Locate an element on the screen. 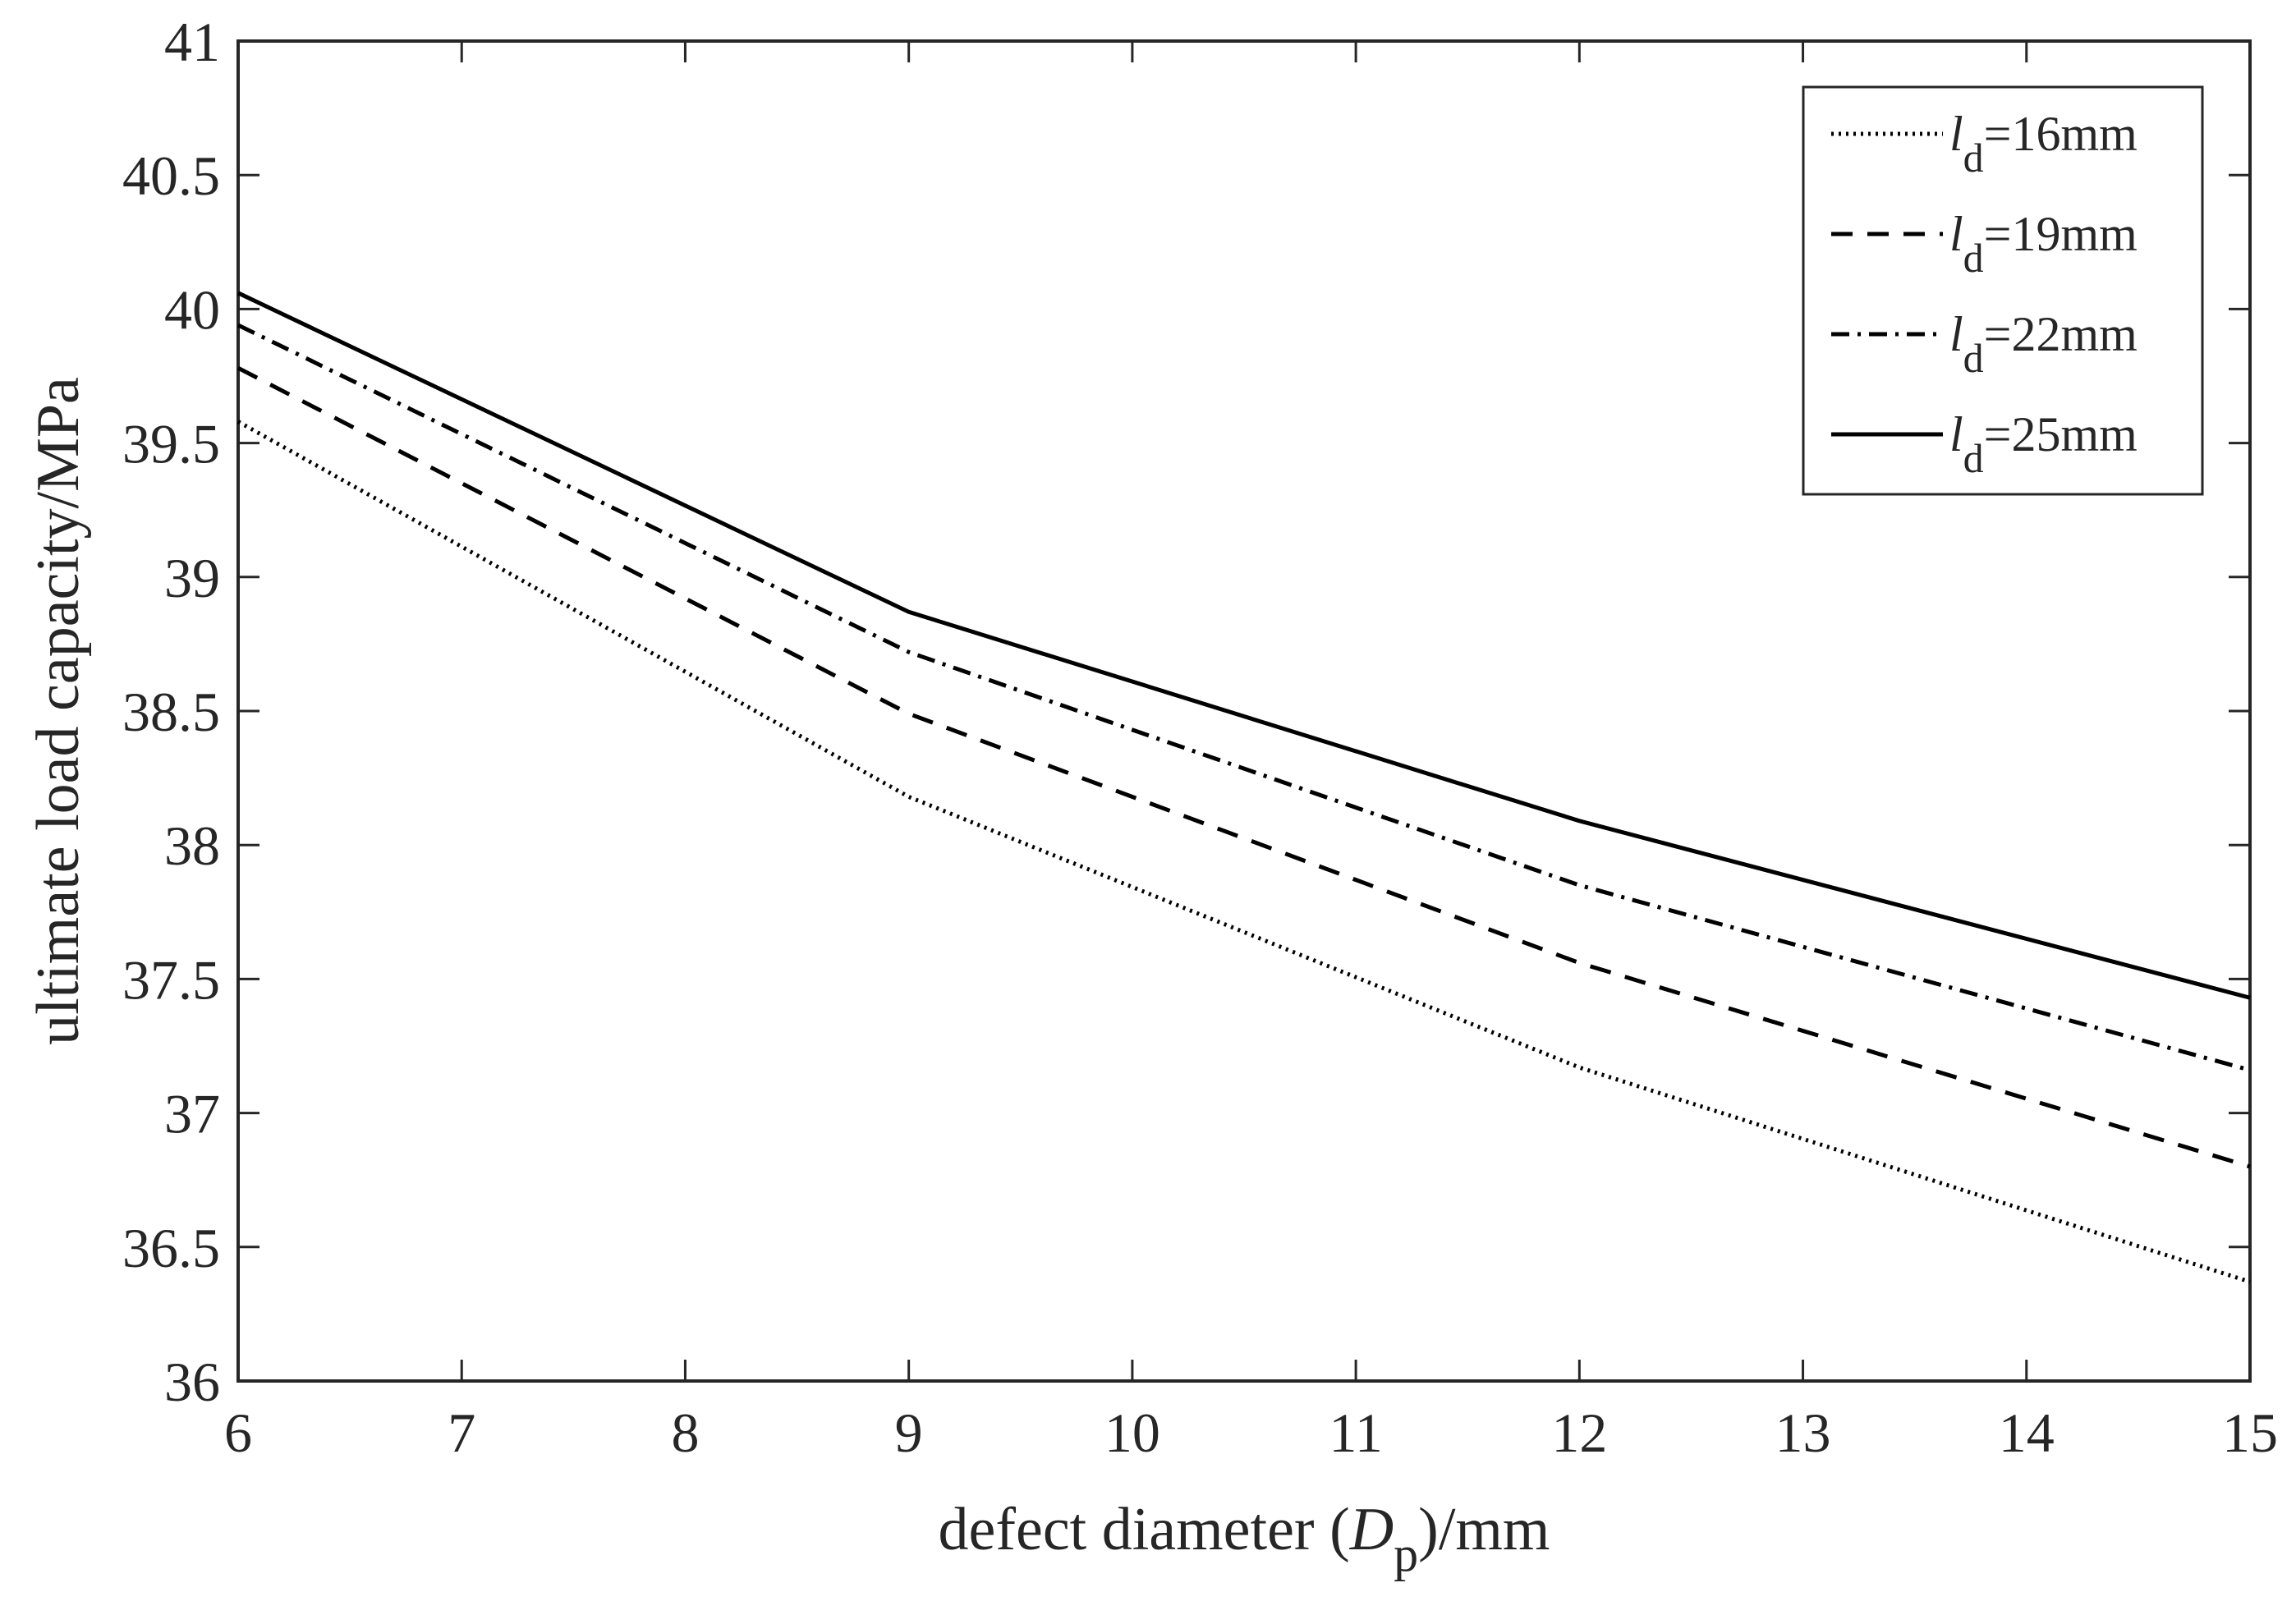 Image resolution: width=2296 pixels, height=1615 pixels. y-tick-label: 40 is located at coordinates (192, 309).